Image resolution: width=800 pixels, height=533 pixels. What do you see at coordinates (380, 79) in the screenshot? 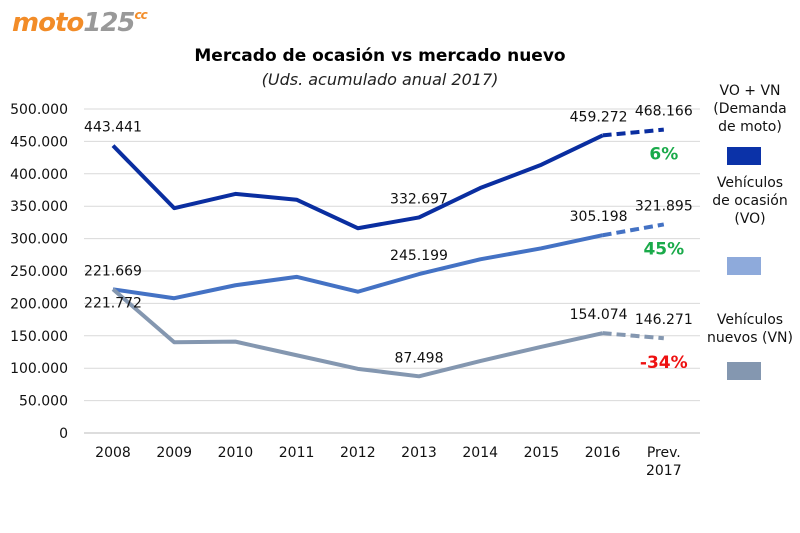
I see `chart-subtitle: (Uds. acumulado anual 2017)` at bounding box center [380, 79].